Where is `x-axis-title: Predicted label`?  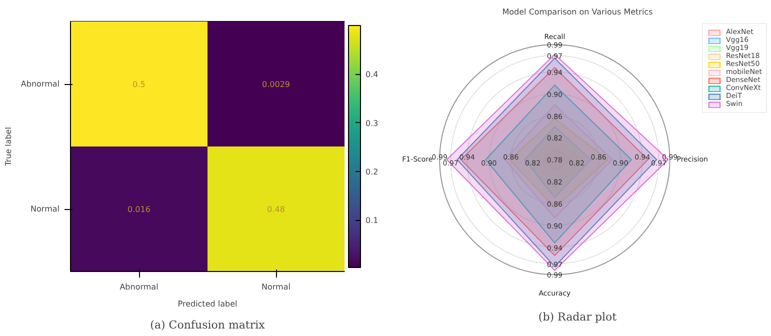
x-axis-title: Predicted label is located at coordinates (208, 304).